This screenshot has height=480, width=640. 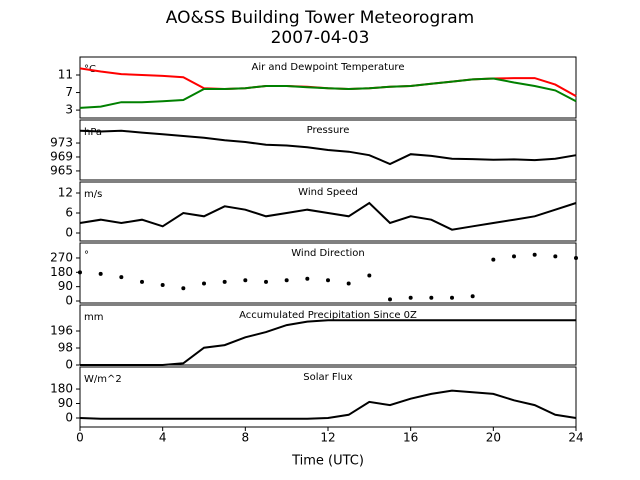 I want to click on unit-label: W/m^2, so click(x=103, y=379).